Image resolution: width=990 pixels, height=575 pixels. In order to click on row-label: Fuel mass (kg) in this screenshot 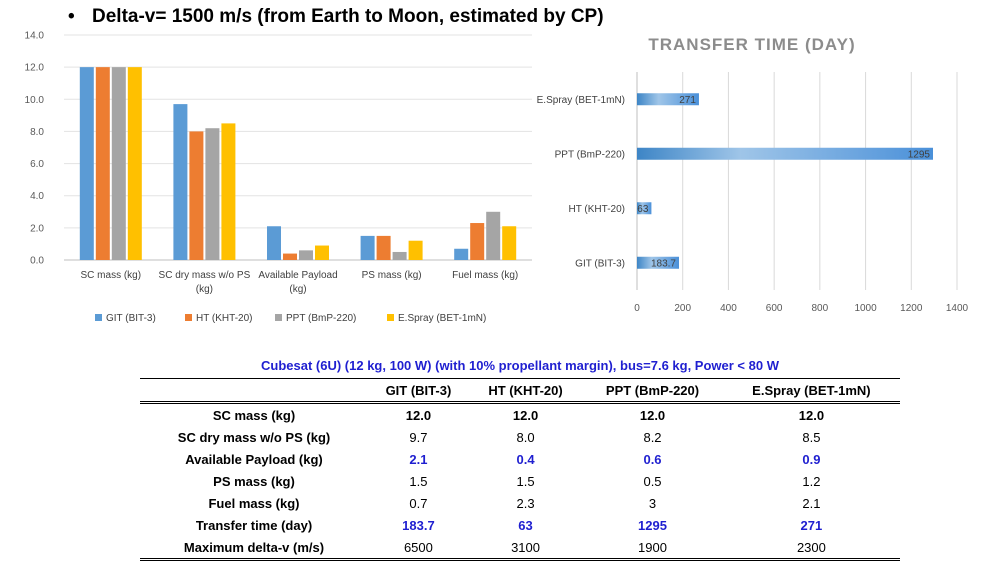, I will do `click(254, 503)`.